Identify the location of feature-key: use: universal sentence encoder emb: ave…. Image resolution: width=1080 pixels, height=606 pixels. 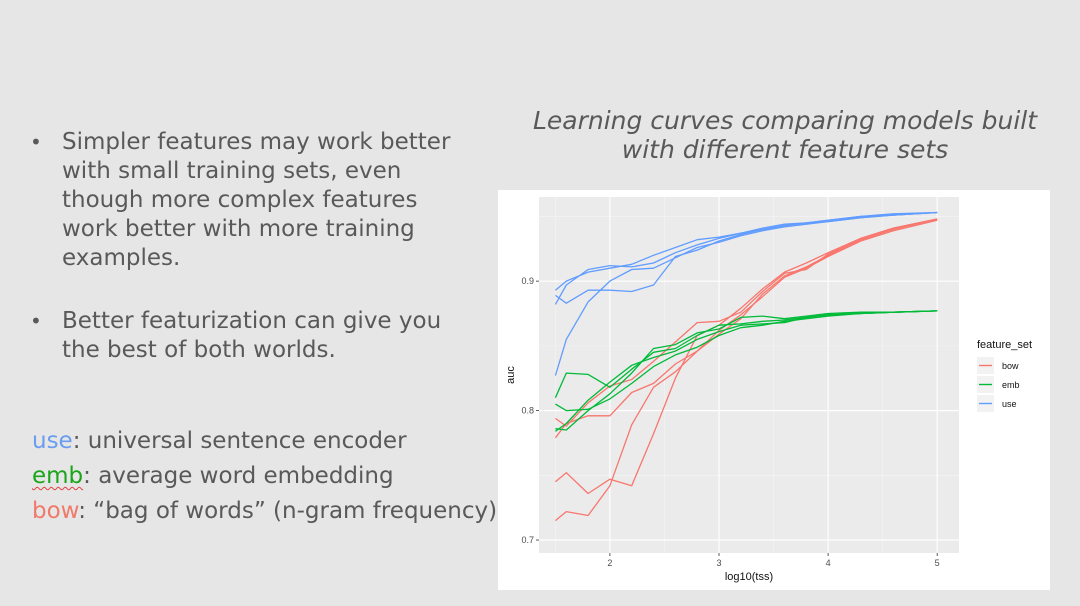
(267, 476).